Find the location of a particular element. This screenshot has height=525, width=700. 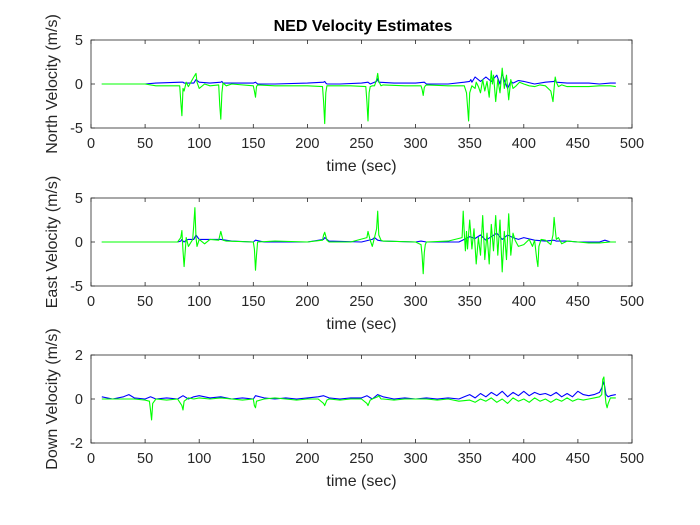

y-axis-label: North Velocity (m/s) is located at coordinates (52, 84).